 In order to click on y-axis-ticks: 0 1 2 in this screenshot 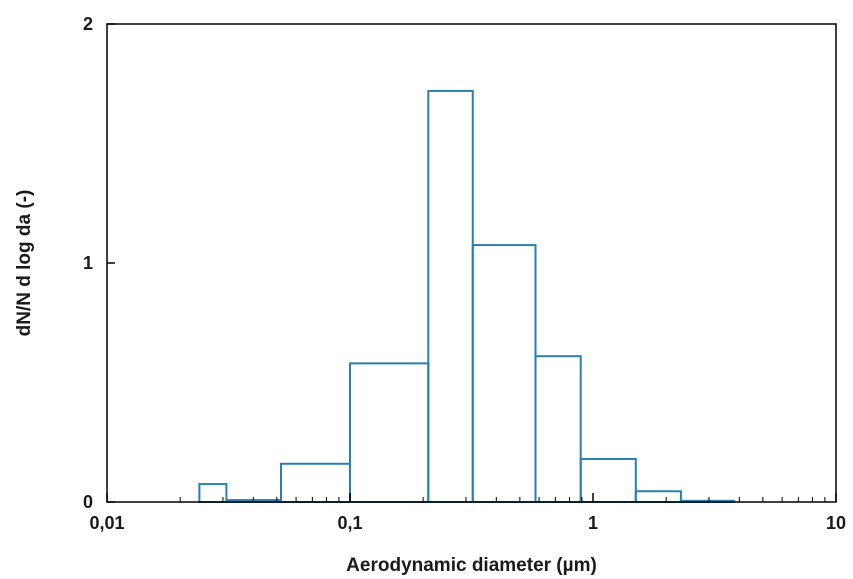, I will do `click(99, 263)`.